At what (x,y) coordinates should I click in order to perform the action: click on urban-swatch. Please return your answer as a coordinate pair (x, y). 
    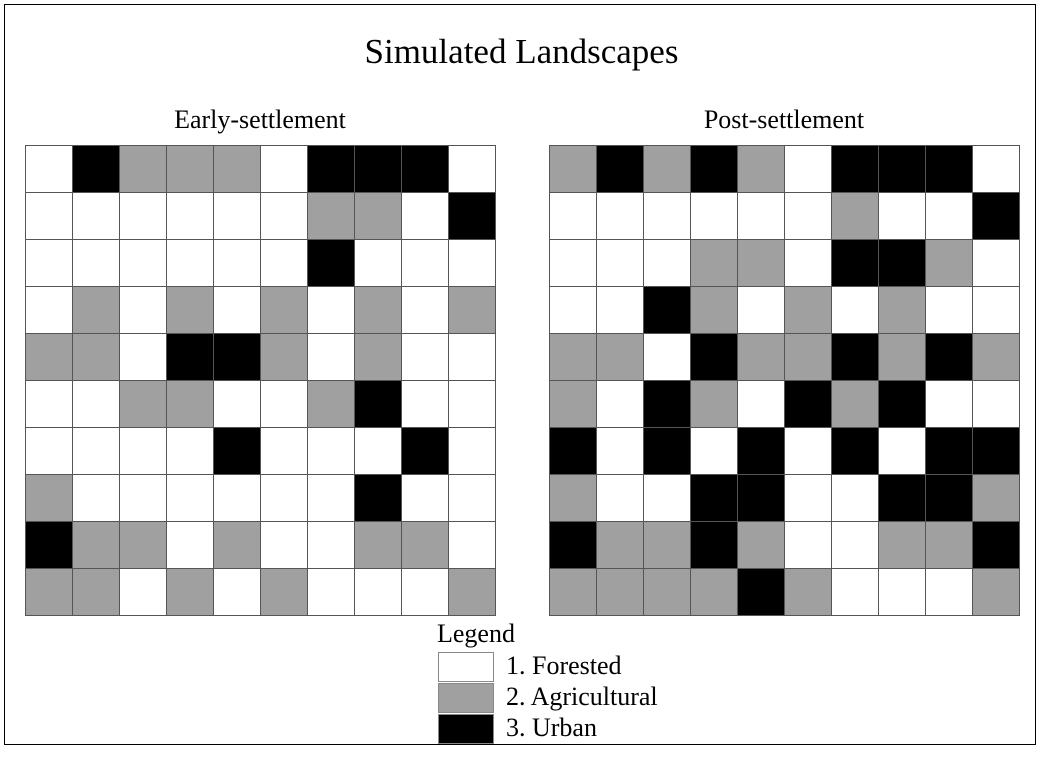
    Looking at the image, I should click on (466, 729).